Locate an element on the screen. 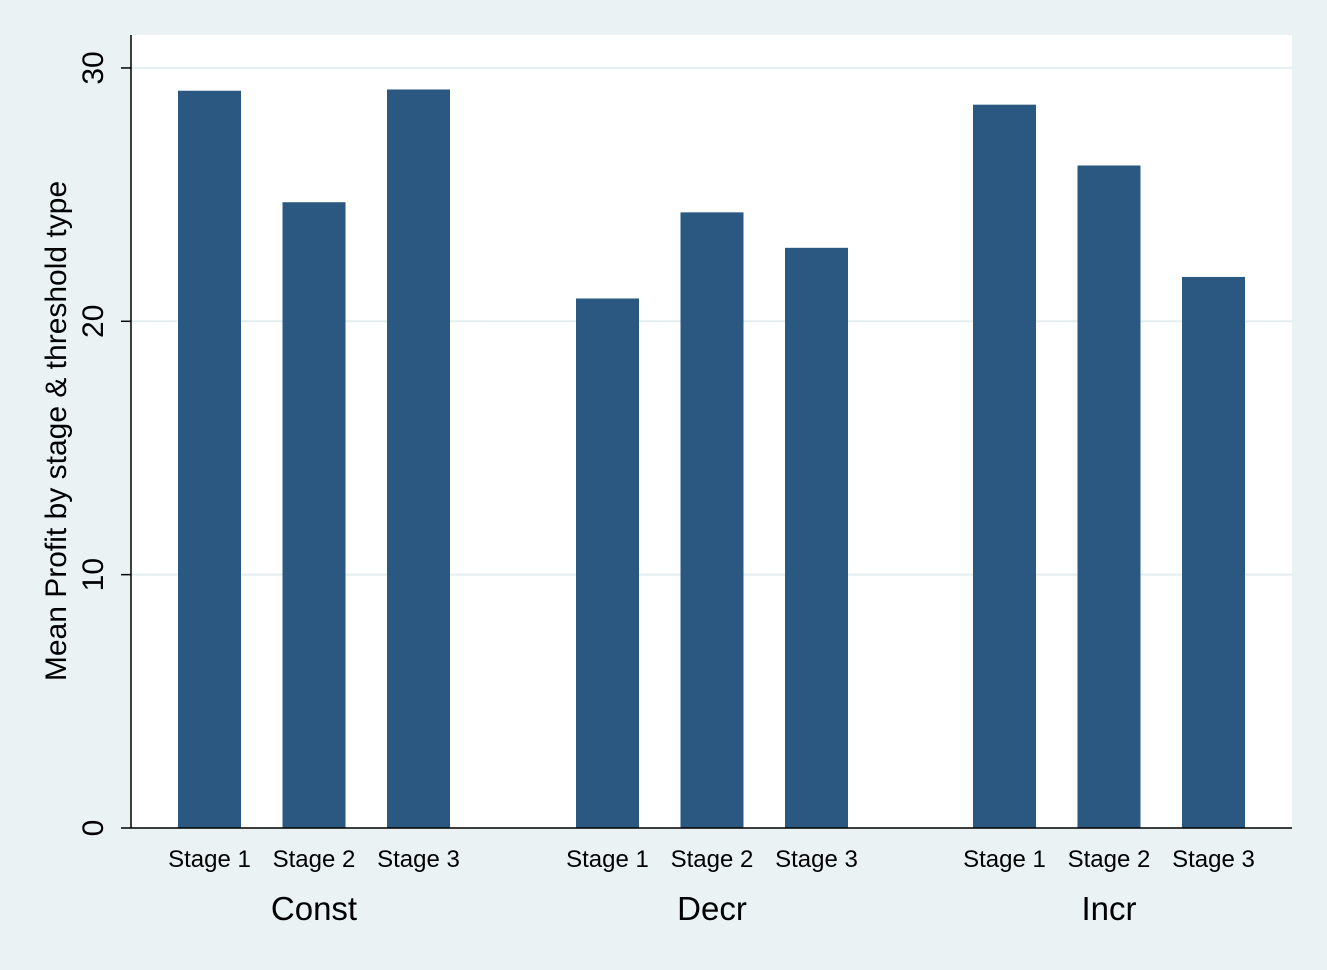 Image resolution: width=1327 pixels, height=970 pixels. group-label: Decr is located at coordinates (712, 908).